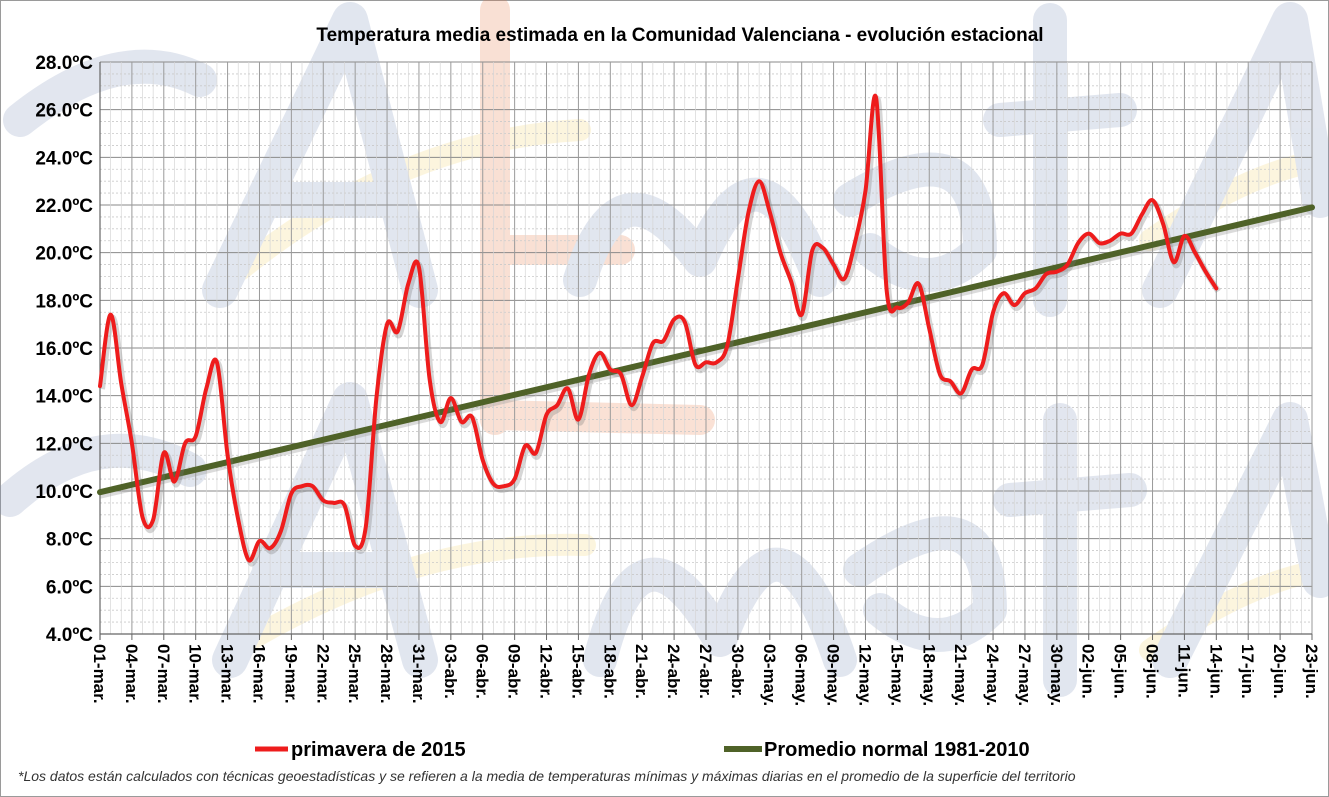 The image size is (1329, 797). I want to click on y-tick-label: 12.0ºC, so click(64, 444).